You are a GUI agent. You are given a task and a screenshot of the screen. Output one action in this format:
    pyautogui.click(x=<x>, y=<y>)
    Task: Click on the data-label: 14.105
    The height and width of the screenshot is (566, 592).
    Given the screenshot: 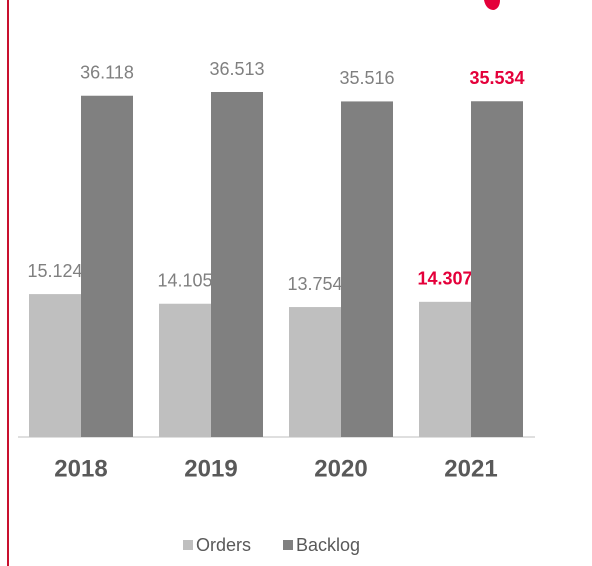 What is the action you would take?
    pyautogui.click(x=184, y=280)
    